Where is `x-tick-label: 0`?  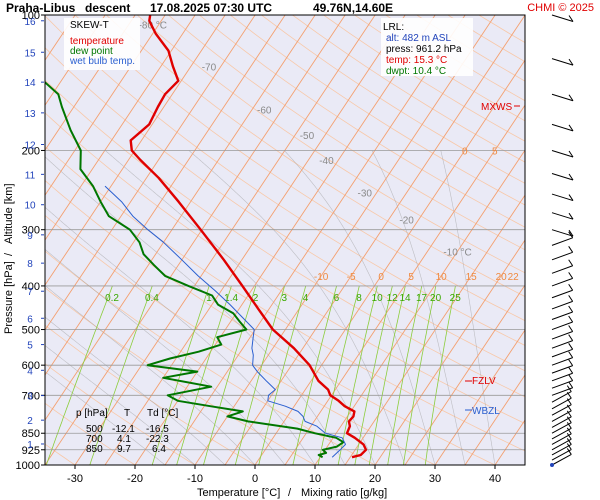
x-tick-label: 0 is located at coordinates (255, 479).